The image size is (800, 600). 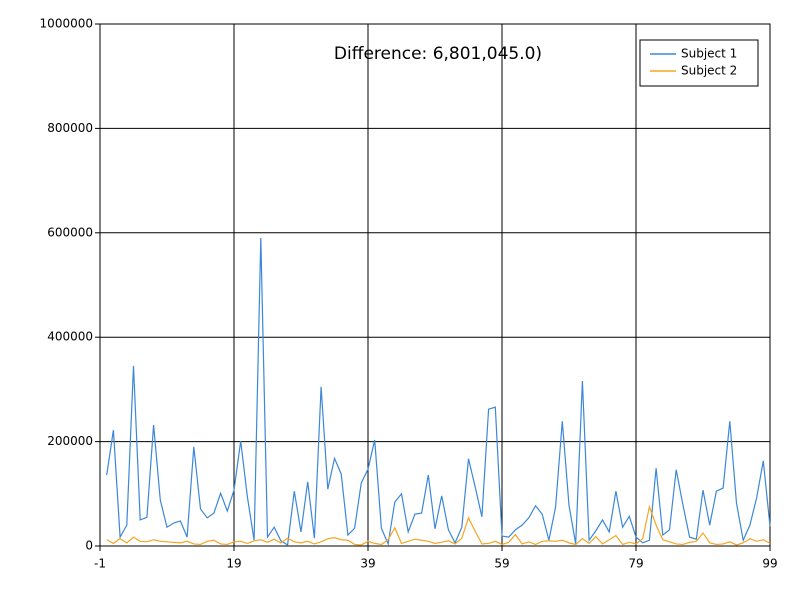 What do you see at coordinates (438, 54) in the screenshot?
I see `chart-title: Difference: 6,801,045.0)` at bounding box center [438, 54].